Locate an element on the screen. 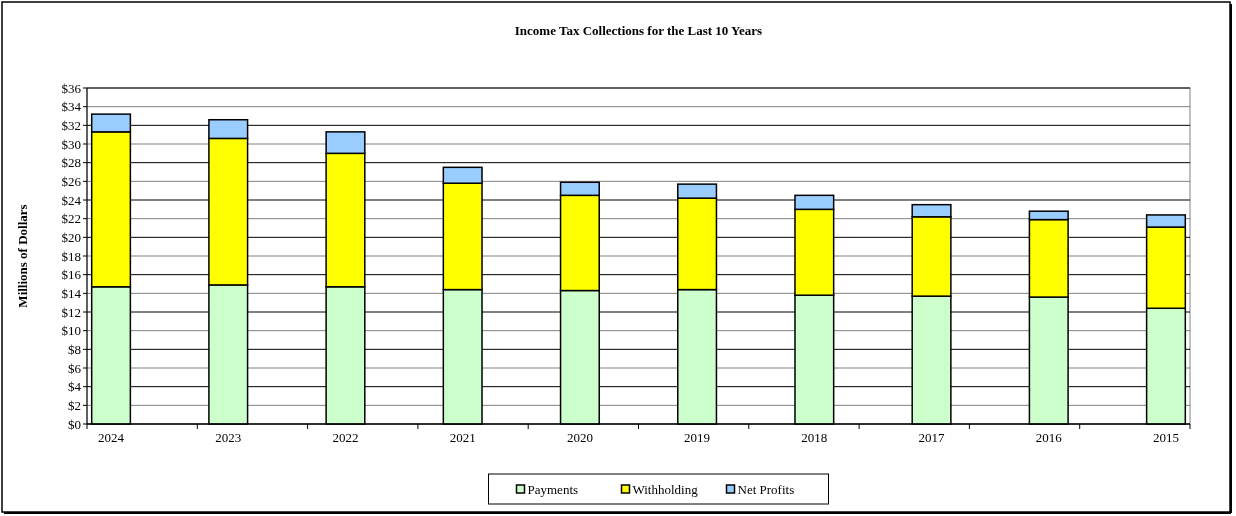 This screenshot has width=1236, height=516. x-tick-label: 2024 is located at coordinates (111, 437).